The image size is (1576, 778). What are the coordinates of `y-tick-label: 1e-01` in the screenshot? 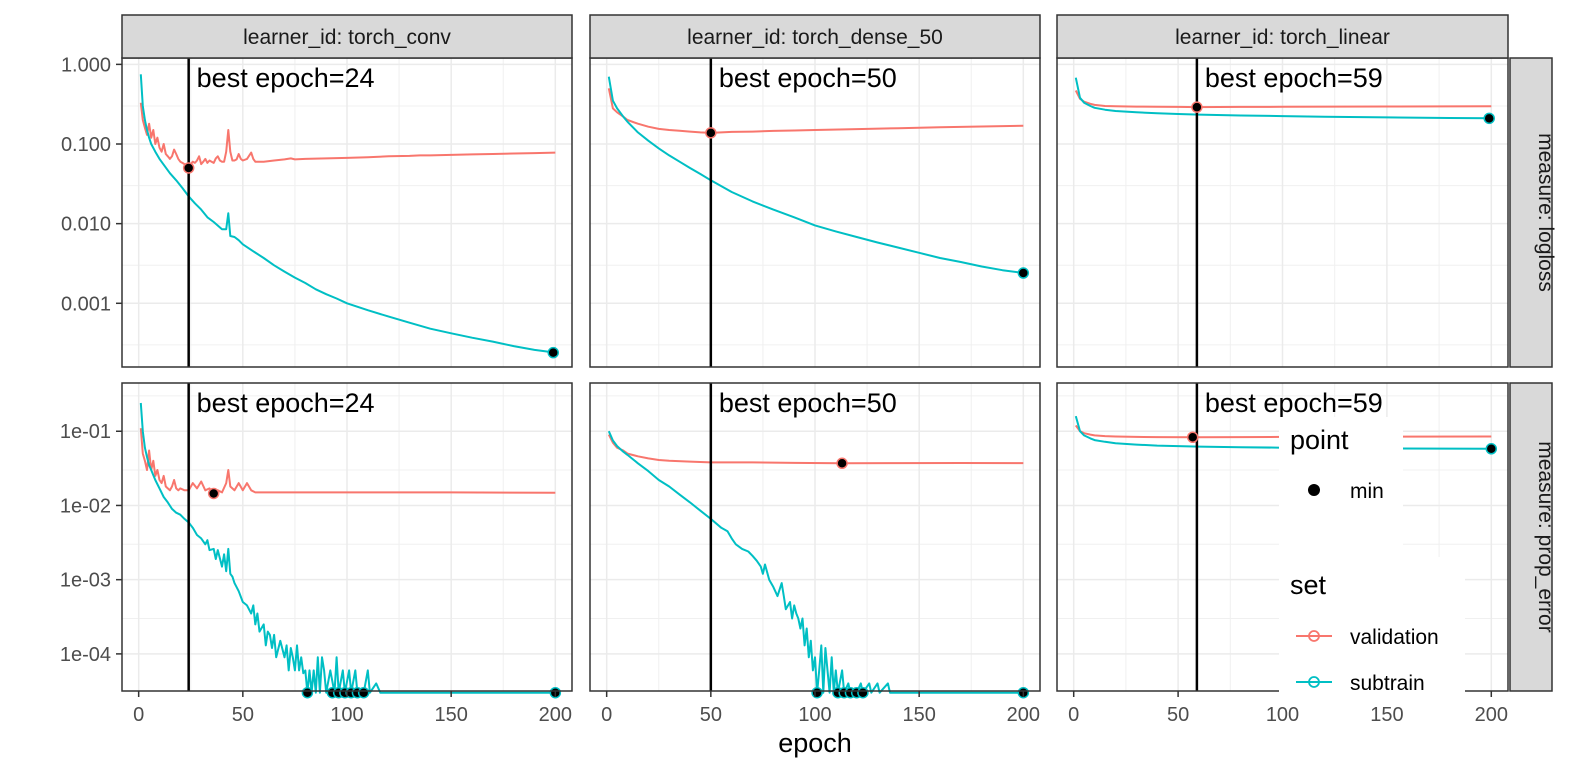 It's located at (85, 432).